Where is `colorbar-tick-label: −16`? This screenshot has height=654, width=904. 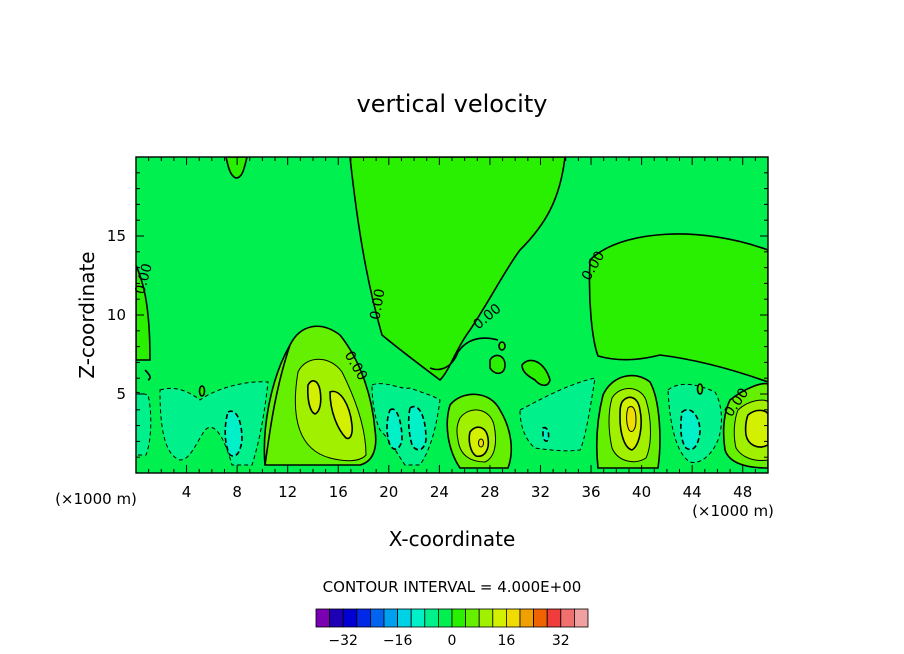 colorbar-tick-label: −16 is located at coordinates (398, 641).